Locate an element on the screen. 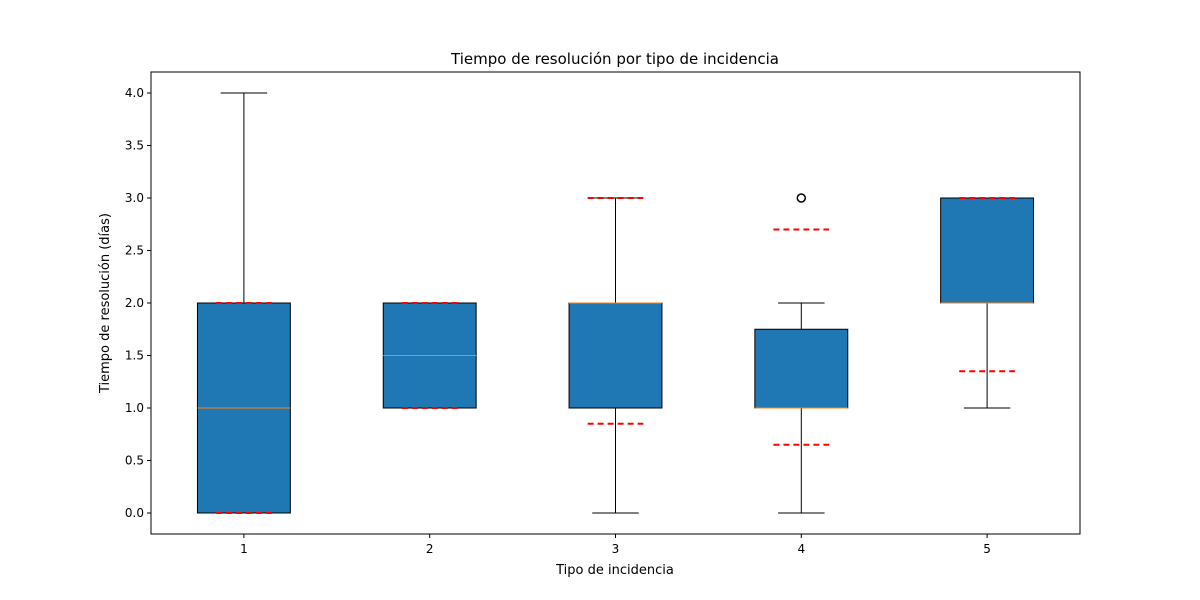  x-tick-label: 2 is located at coordinates (430, 549).